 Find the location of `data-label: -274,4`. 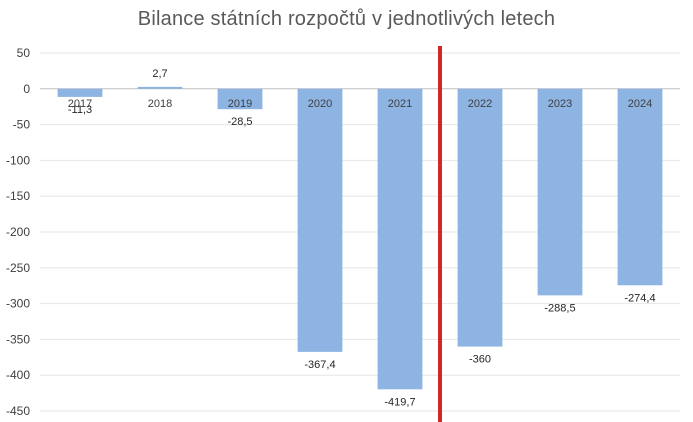

data-label: -274,4 is located at coordinates (639, 298).